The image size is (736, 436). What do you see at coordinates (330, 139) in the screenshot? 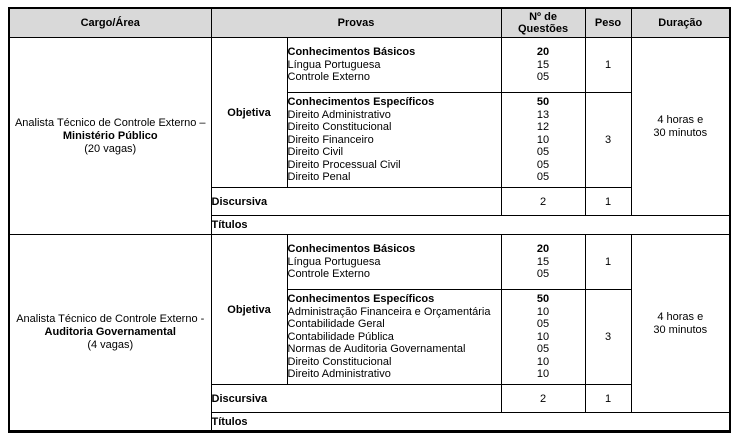
I see `subject-name: Direito Financeiro` at bounding box center [330, 139].